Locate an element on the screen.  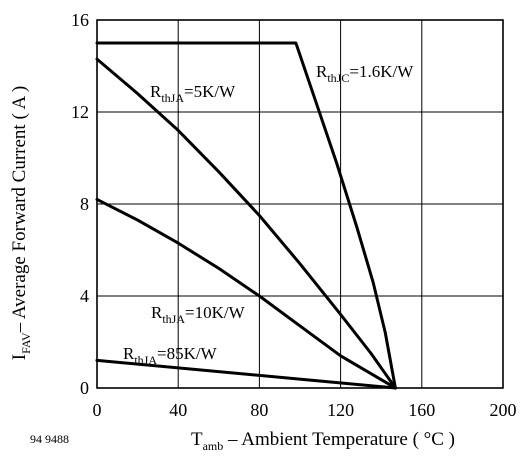
y-tick-label-4: 16 is located at coordinates (80, 20).